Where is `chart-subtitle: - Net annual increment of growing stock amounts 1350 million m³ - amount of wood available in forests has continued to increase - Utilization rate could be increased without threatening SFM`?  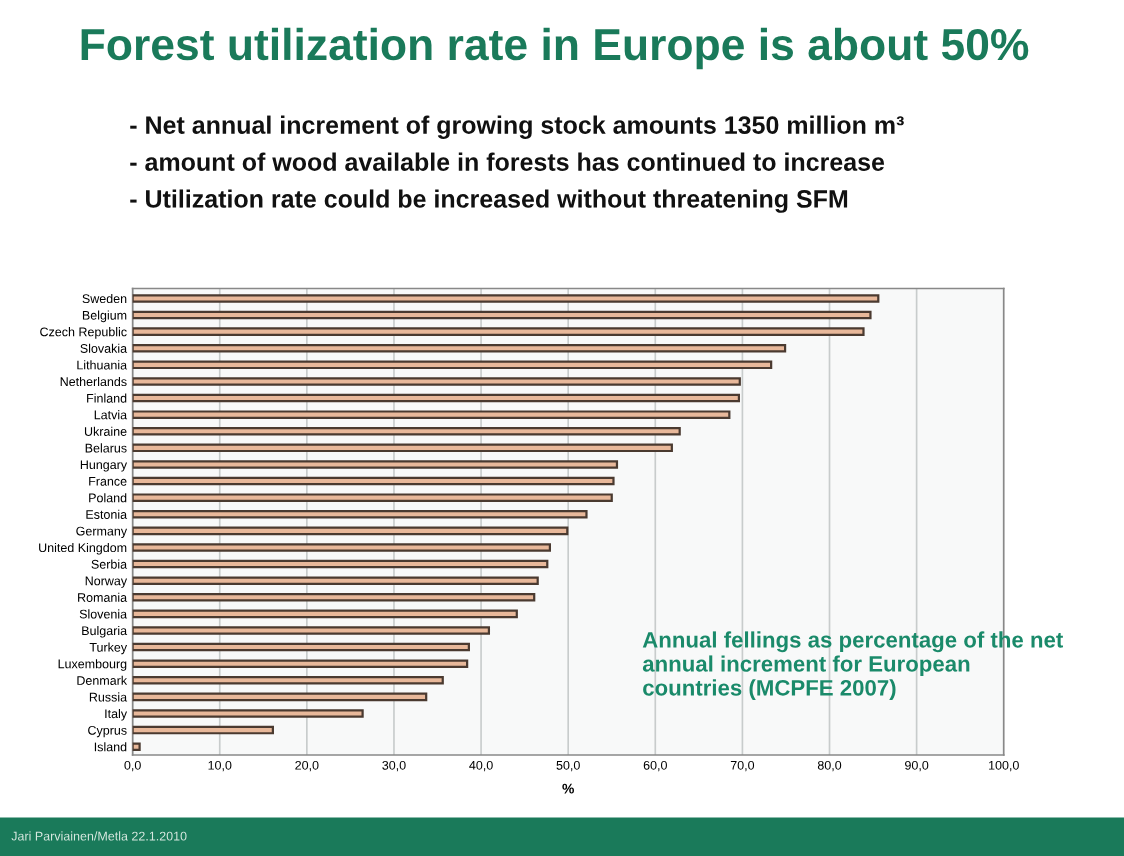 chart-subtitle: - Net annual increment of growing stock amounts 1350 million m³ - amount of wood available in forests has continued to increase - Utilization rate could be increased without threatening SFM is located at coordinates (517, 164).